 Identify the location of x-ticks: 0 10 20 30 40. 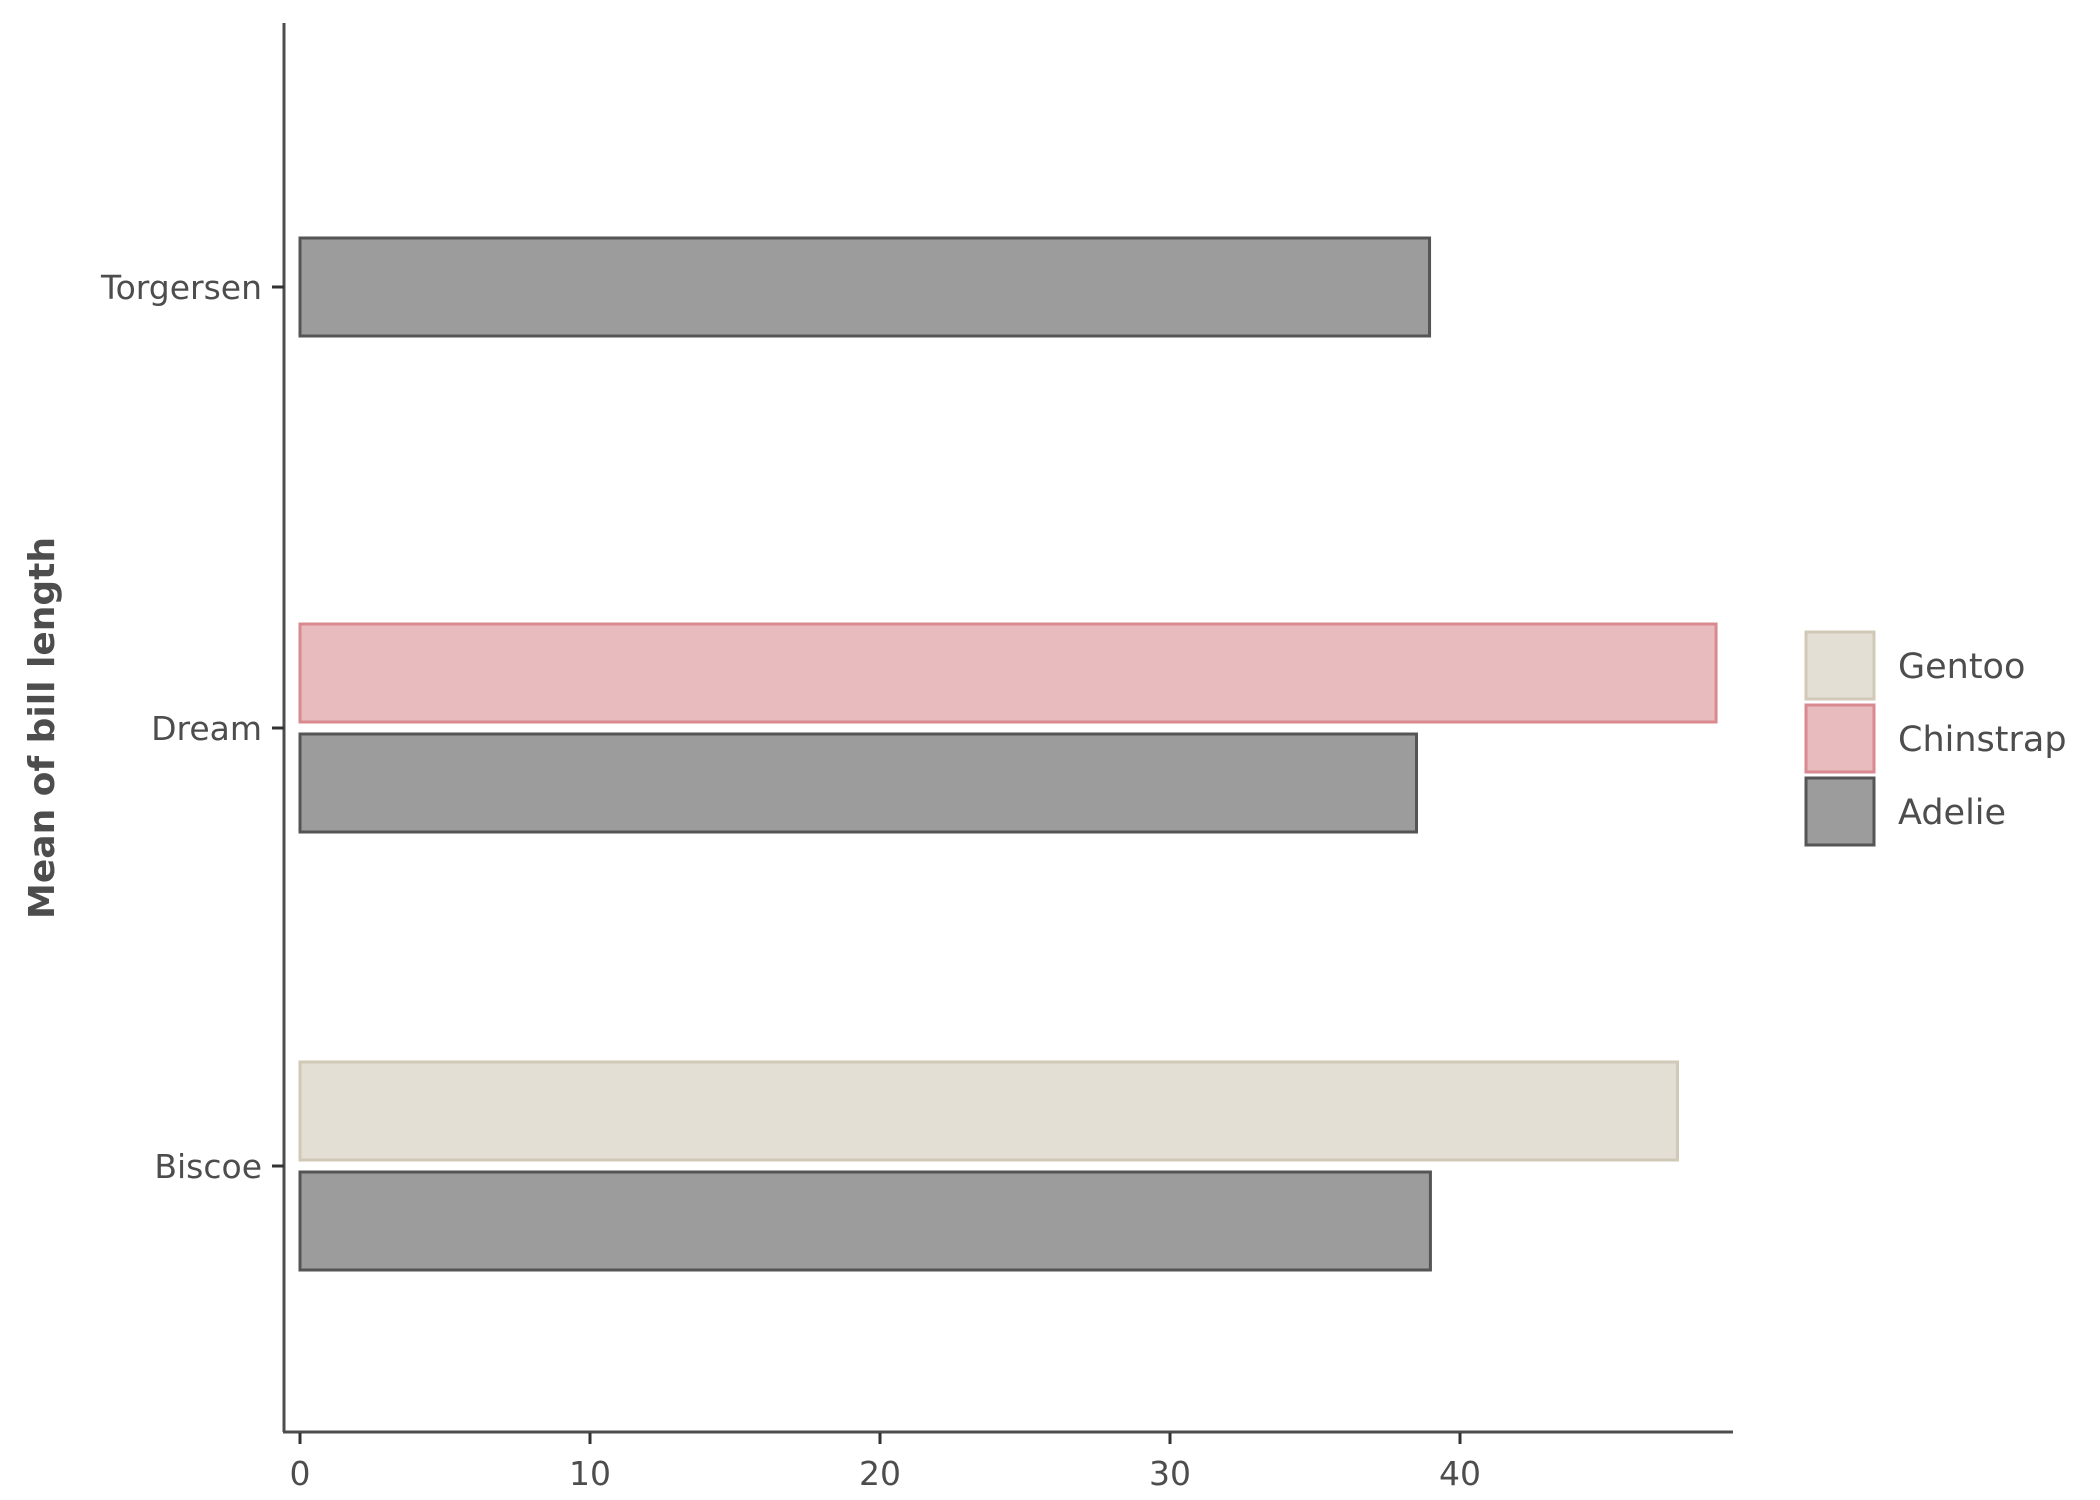
(885, 1463).